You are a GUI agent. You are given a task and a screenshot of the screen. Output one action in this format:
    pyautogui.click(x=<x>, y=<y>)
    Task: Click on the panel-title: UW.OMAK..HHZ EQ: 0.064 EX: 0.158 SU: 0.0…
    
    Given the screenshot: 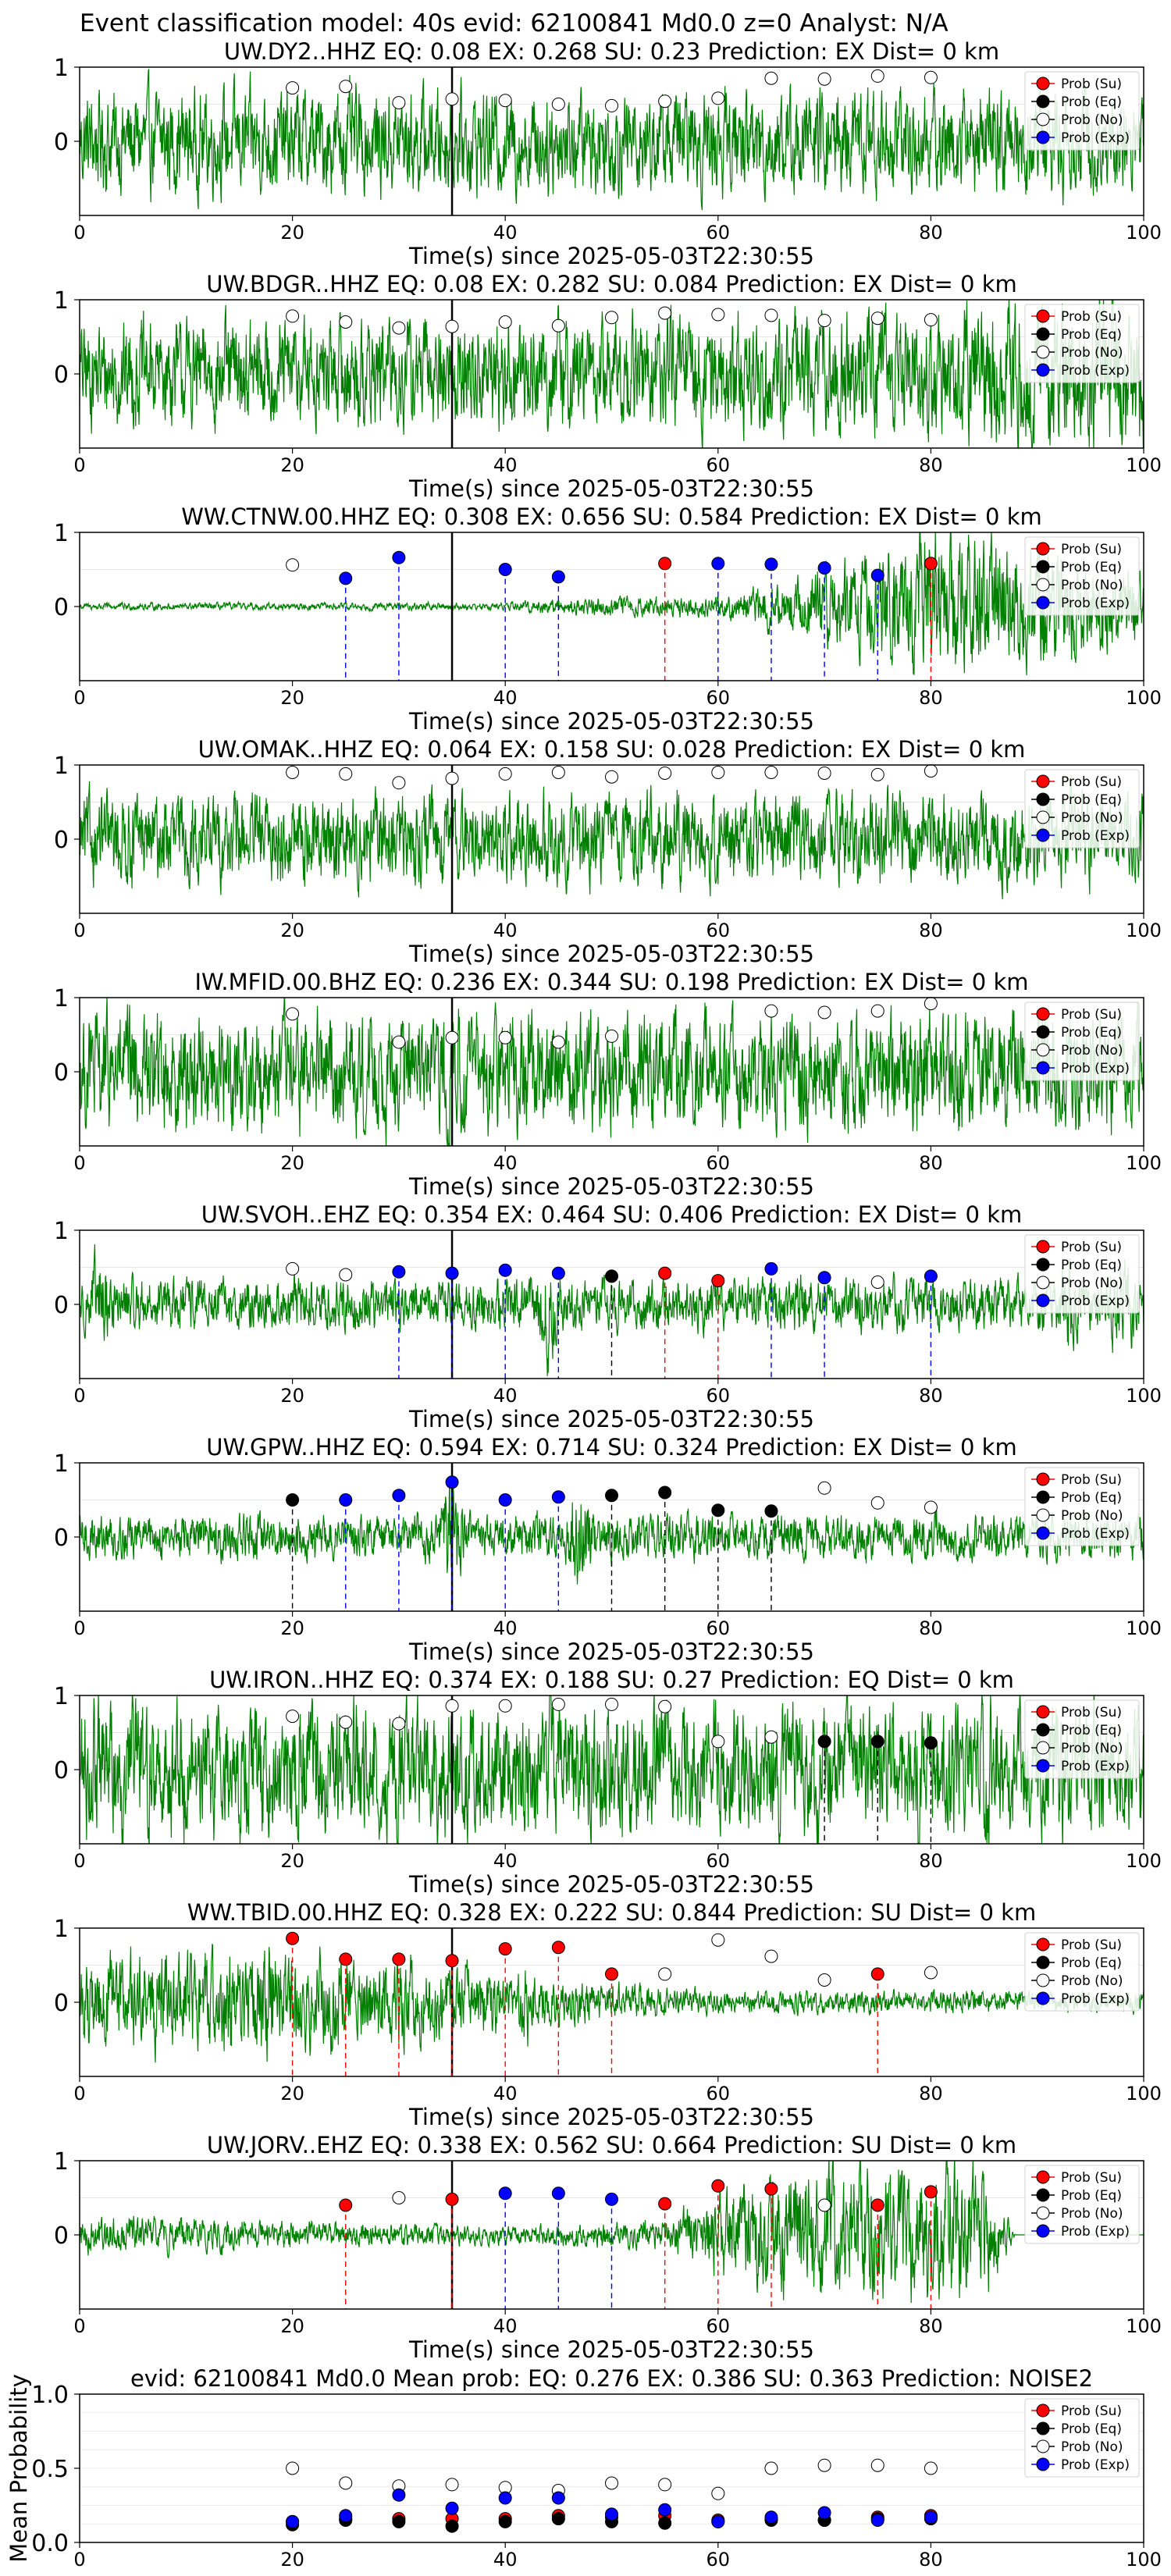 What is the action you would take?
    pyautogui.click(x=612, y=749)
    